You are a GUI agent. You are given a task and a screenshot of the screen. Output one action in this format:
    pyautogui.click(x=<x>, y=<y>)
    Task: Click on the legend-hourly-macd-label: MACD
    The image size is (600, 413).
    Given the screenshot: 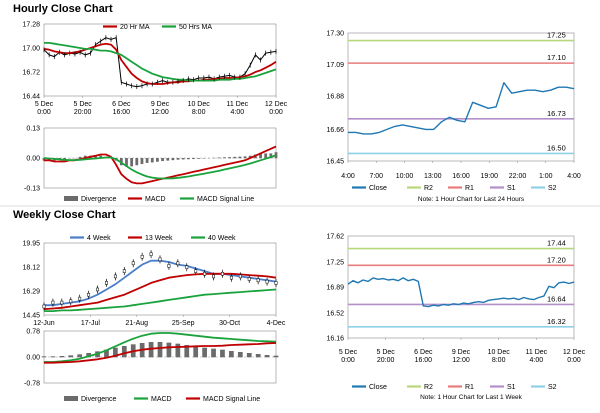 What is the action you would take?
    pyautogui.click(x=155, y=199)
    